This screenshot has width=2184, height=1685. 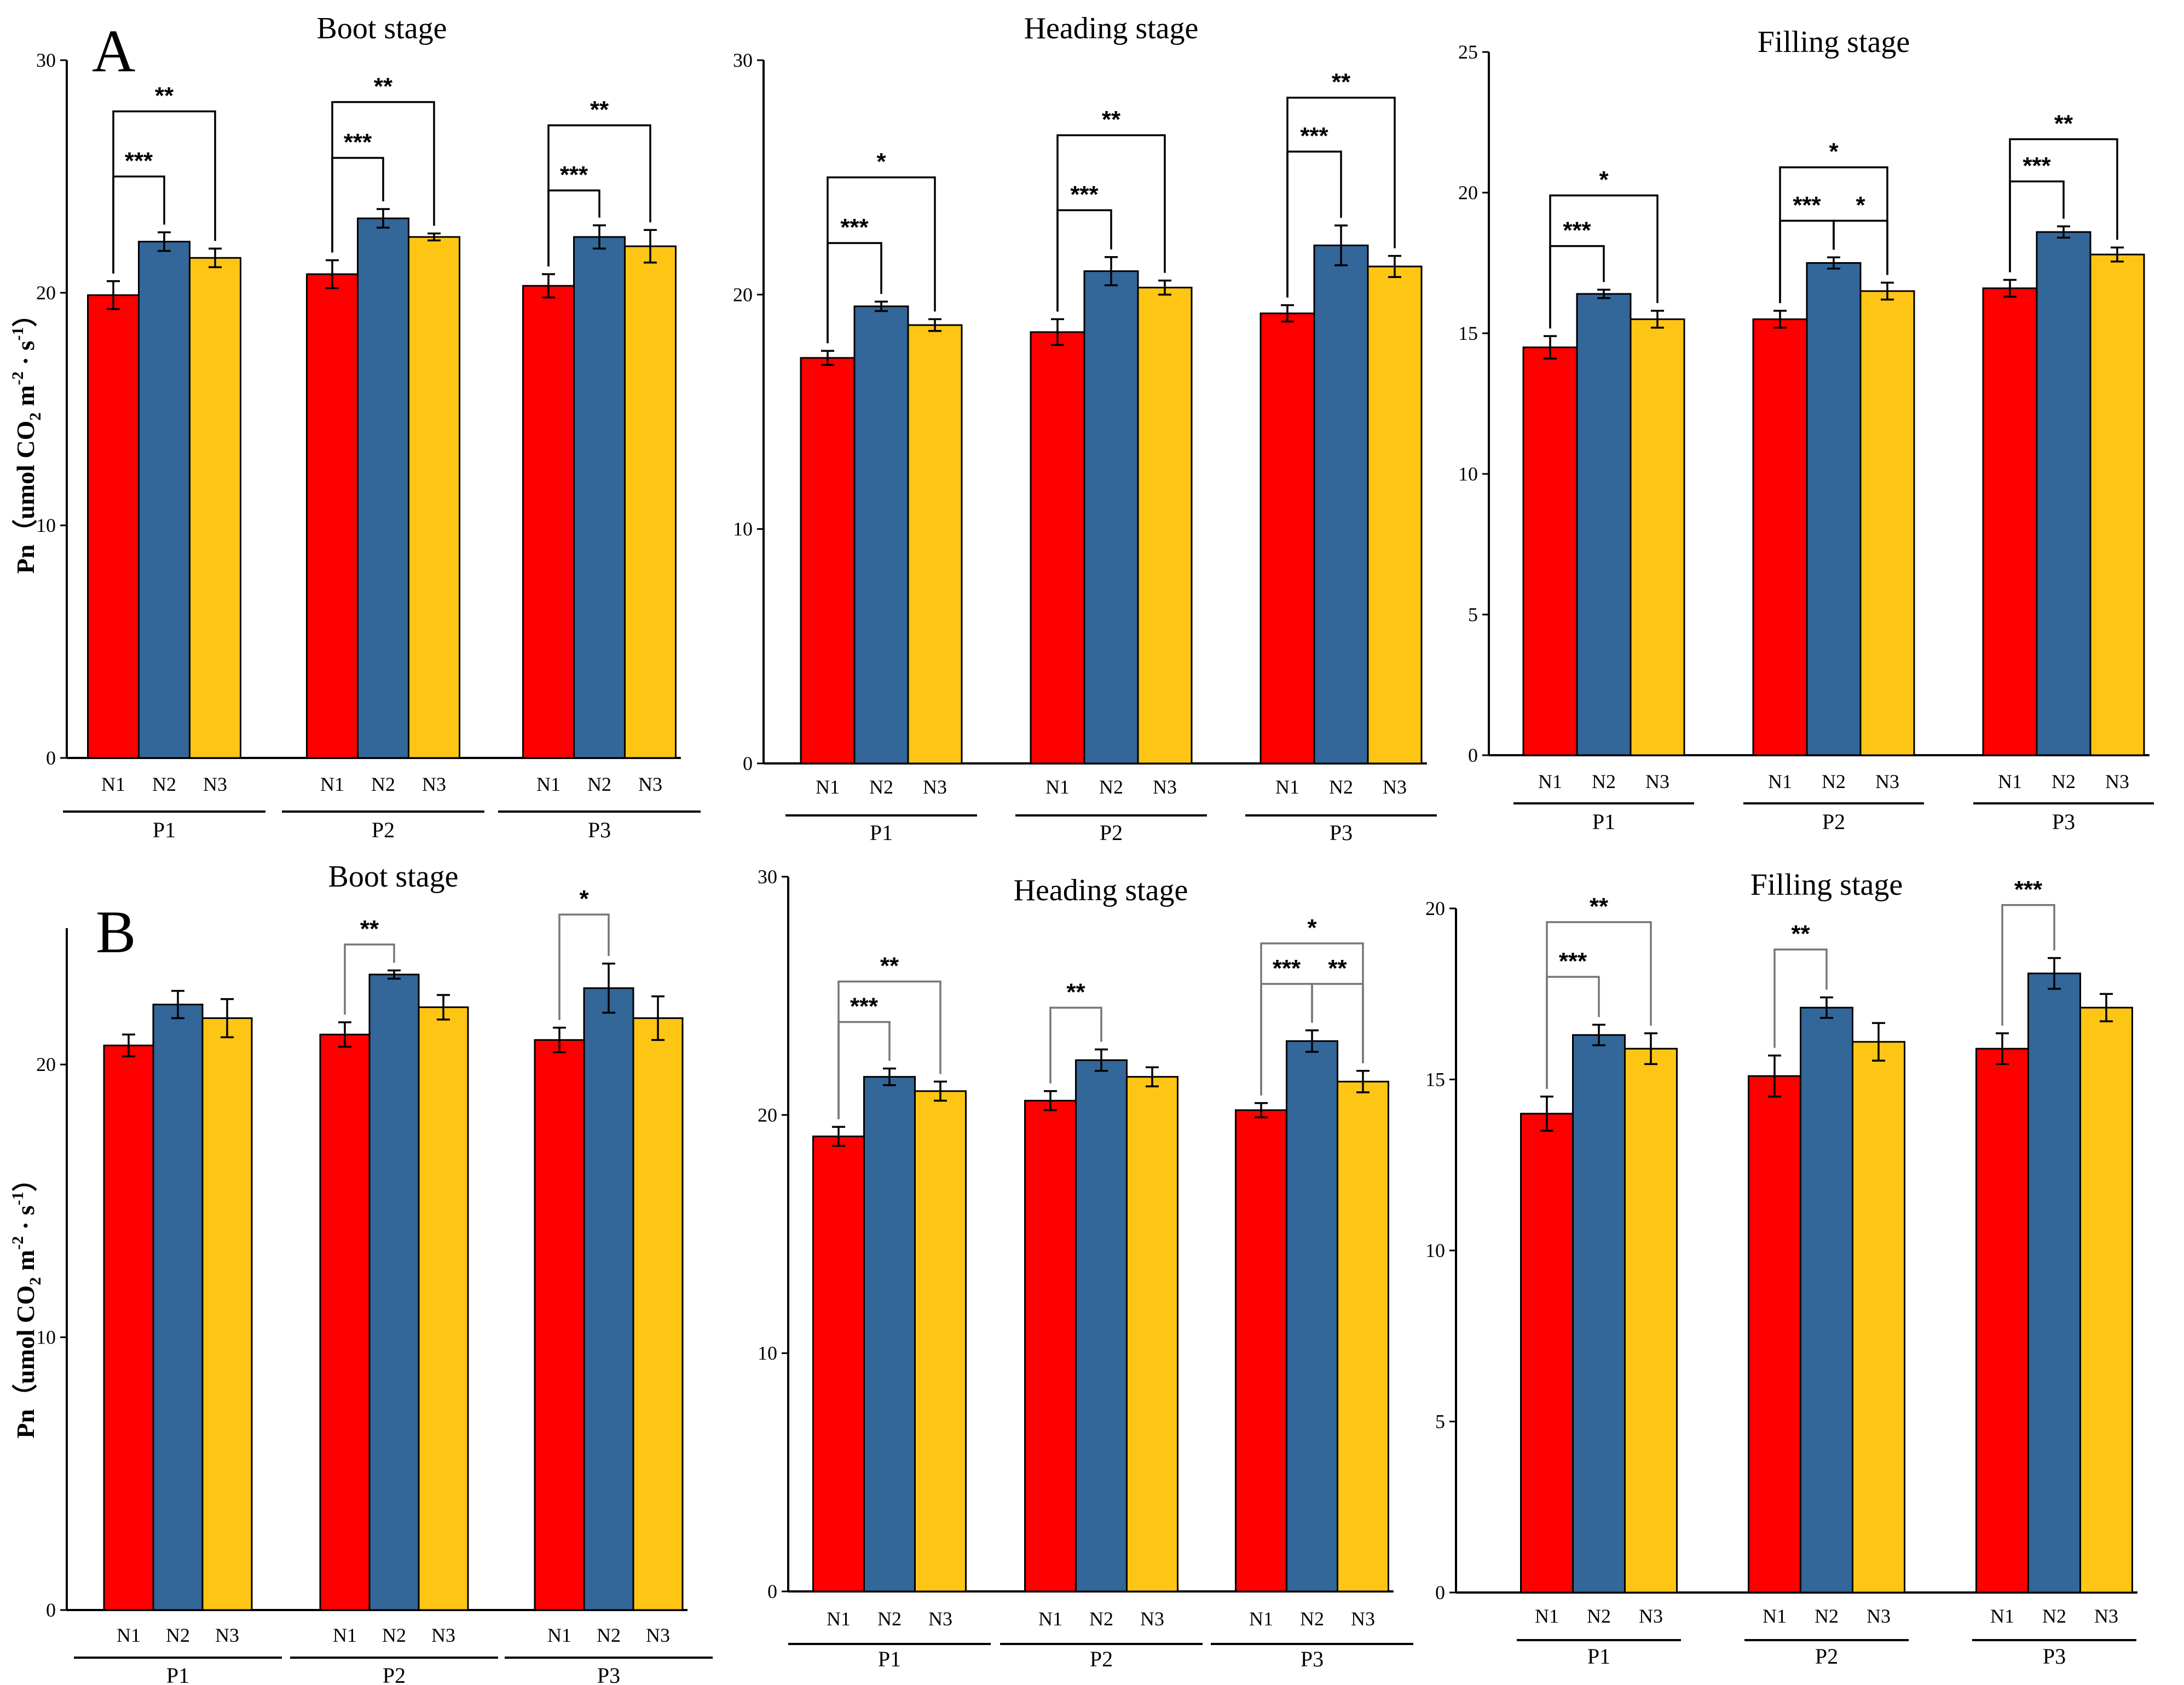 I want to click on y-axis-label-a-prefix: Pn（umol CO, so click(x=25, y=497).